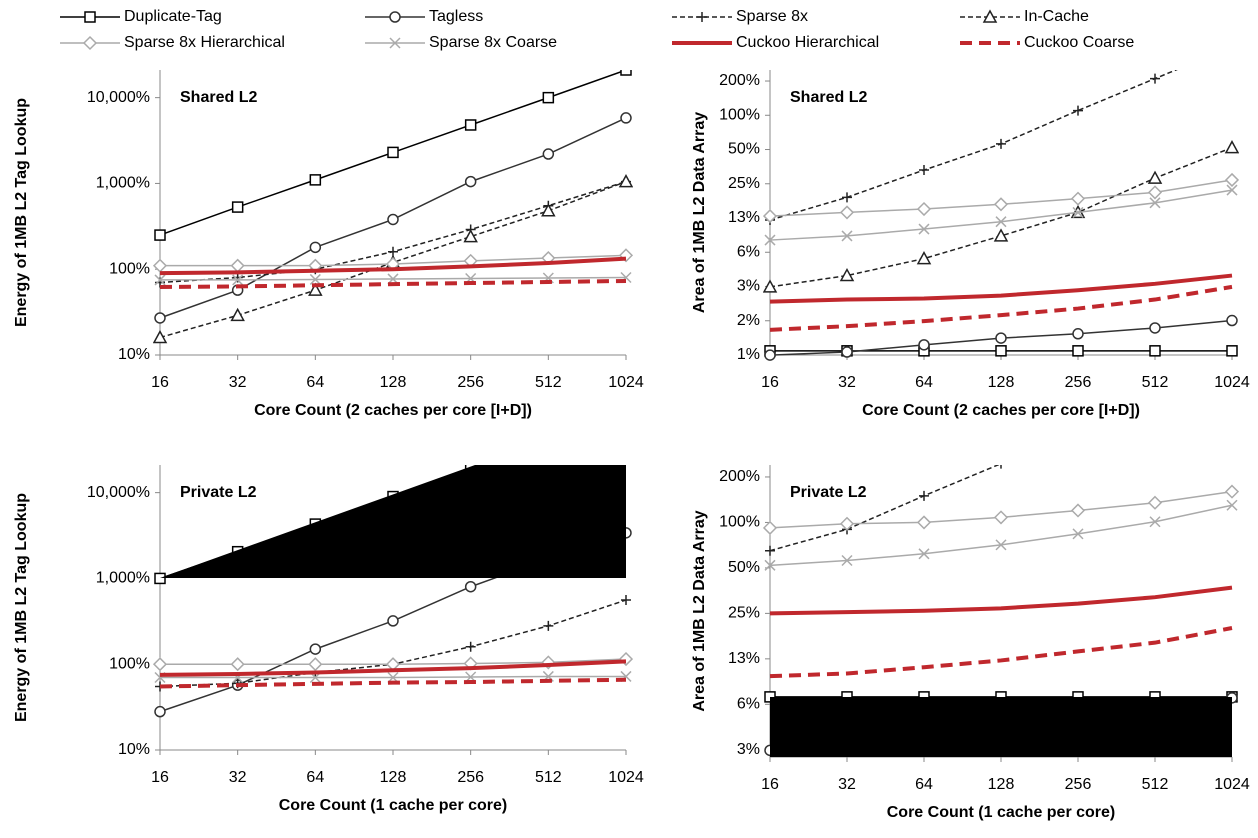 Image resolution: width=1258 pixels, height=838 pixels. I want to click on y-tick-label: 1%, so click(748, 354).